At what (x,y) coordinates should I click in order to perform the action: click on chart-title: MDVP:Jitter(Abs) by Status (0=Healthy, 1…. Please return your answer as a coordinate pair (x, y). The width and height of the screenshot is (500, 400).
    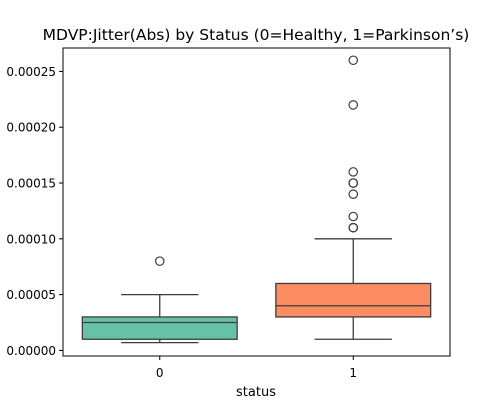
    Looking at the image, I should click on (256, 35).